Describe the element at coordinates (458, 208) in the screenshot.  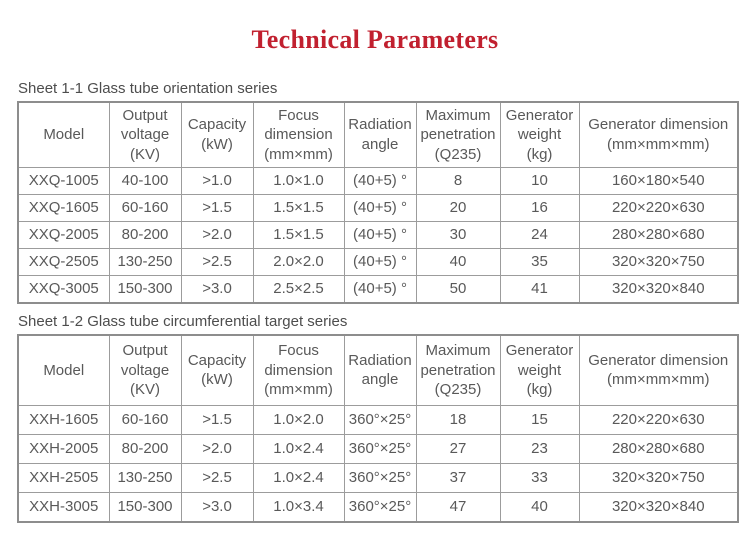
I see `table-cell: 20` at that location.